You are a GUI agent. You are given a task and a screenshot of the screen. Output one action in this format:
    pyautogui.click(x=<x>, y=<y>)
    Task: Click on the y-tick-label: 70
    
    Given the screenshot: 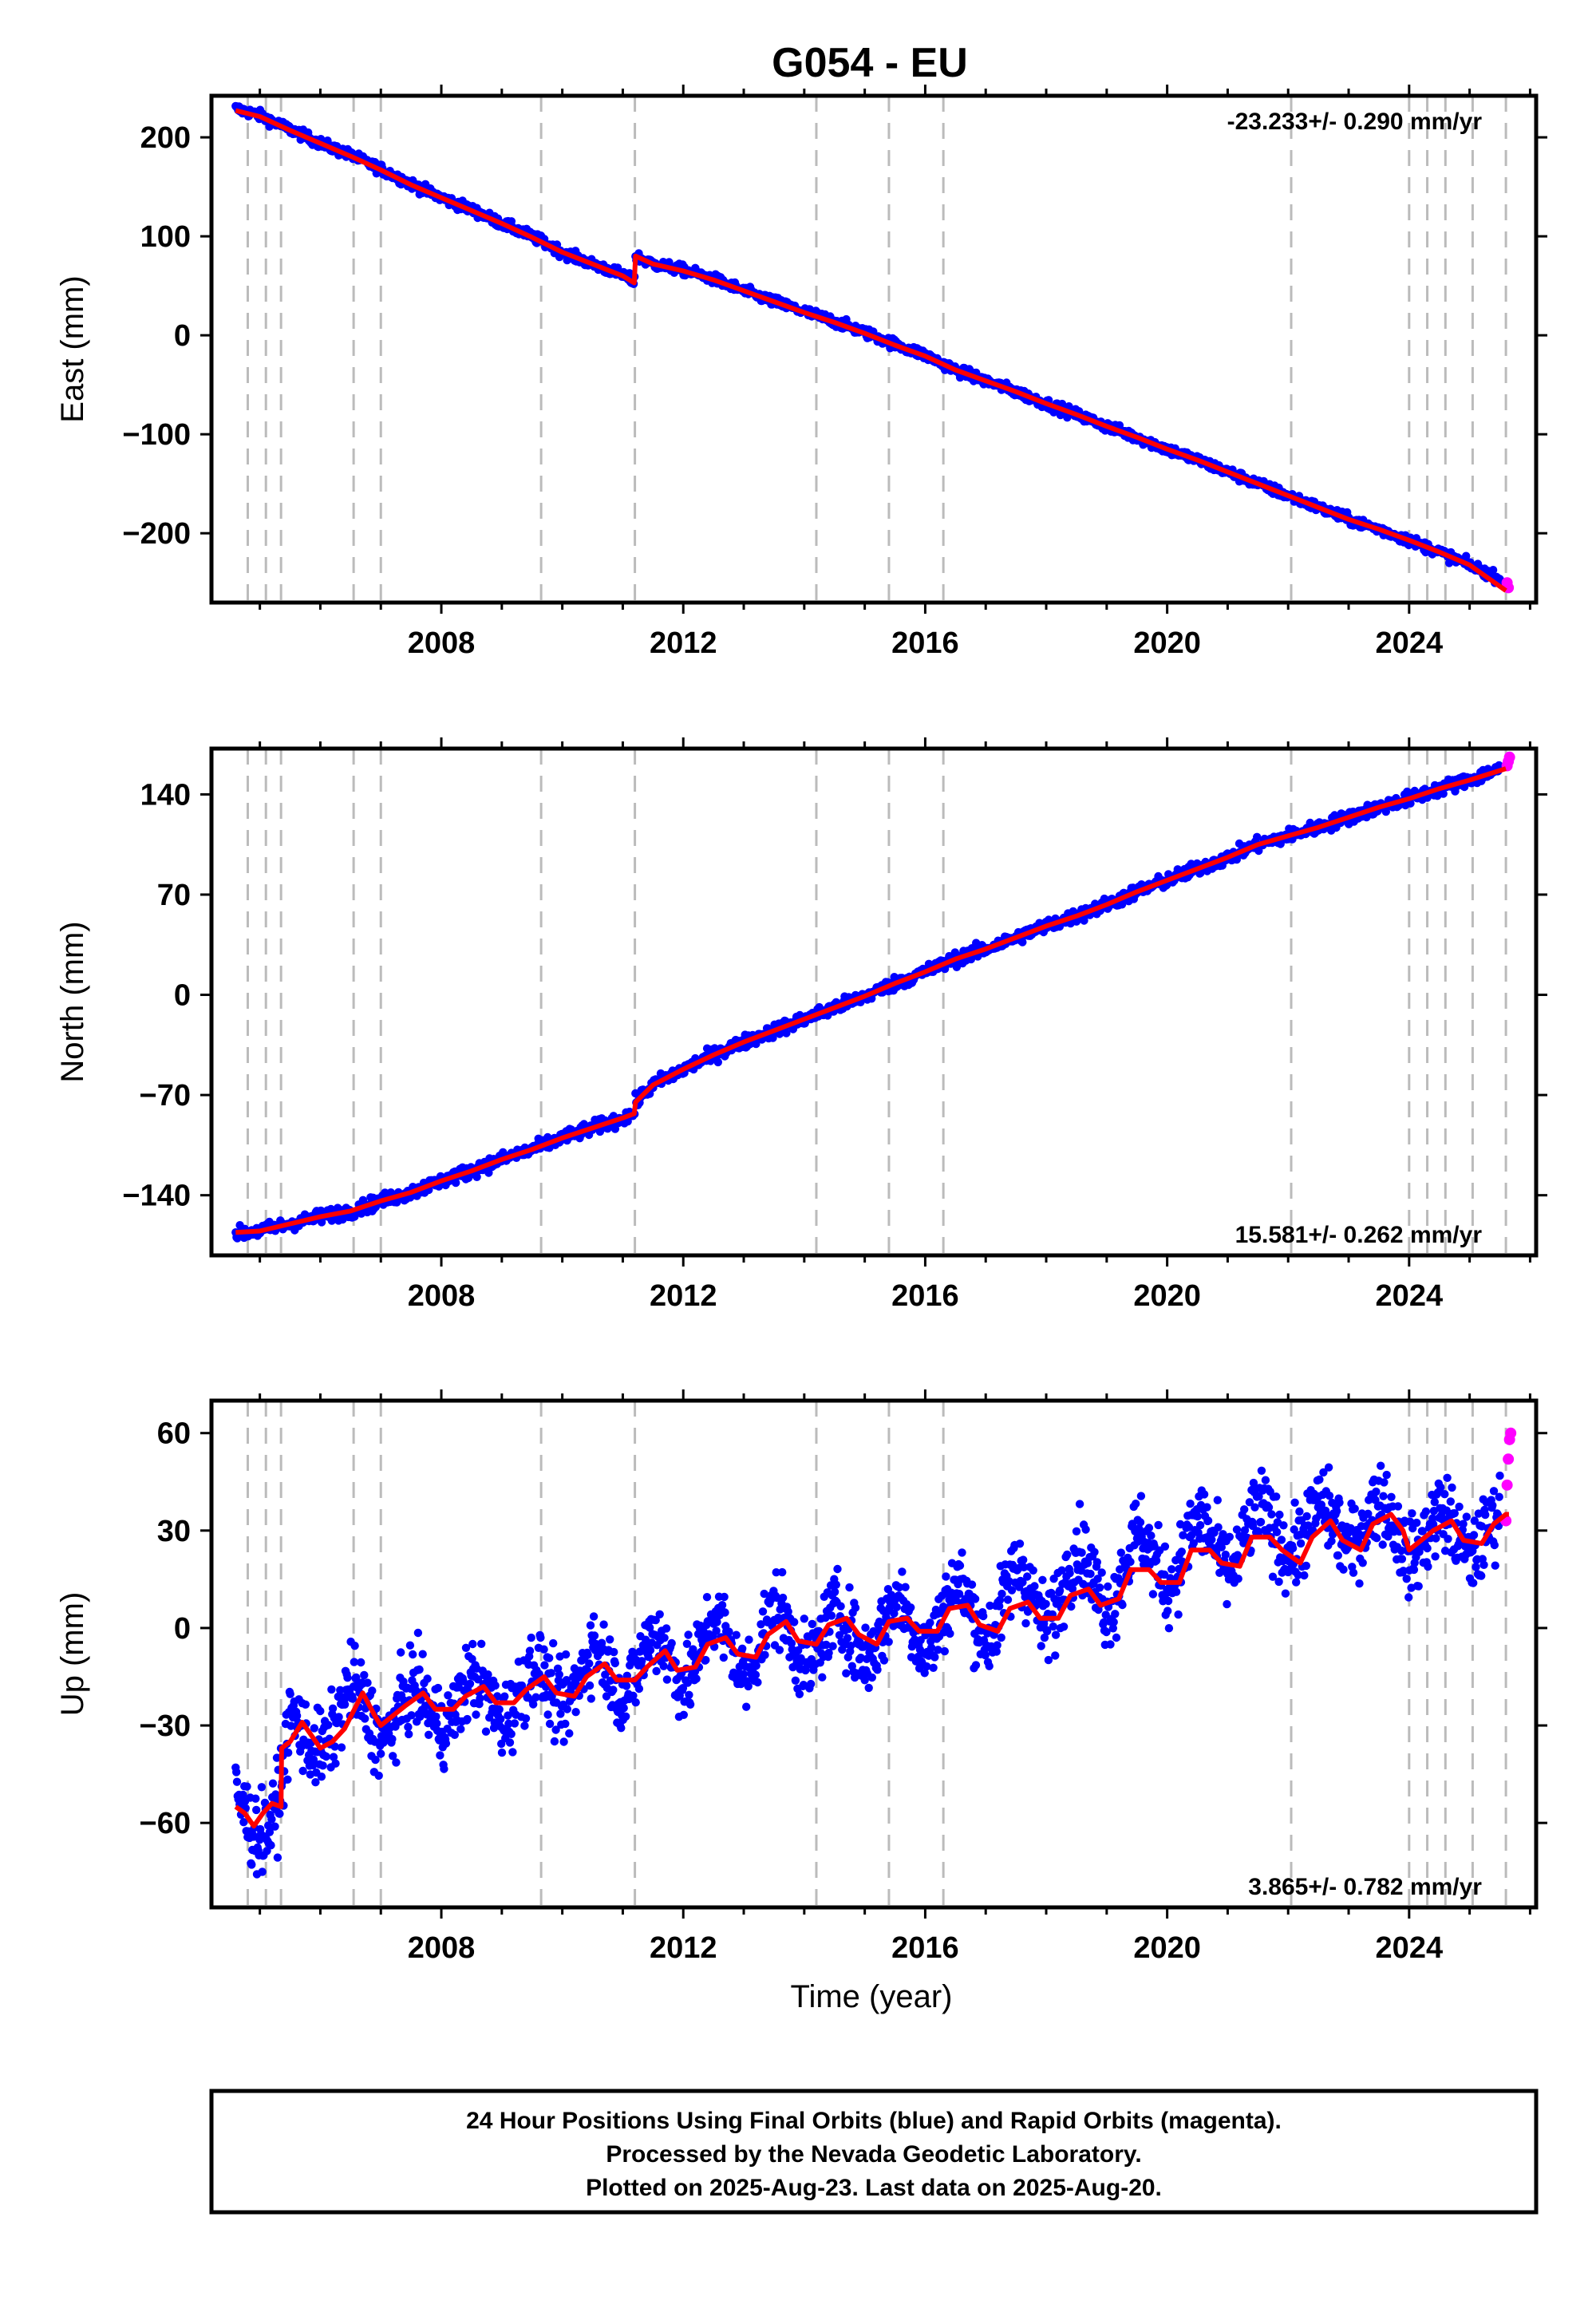 What is the action you would take?
    pyautogui.click(x=174, y=895)
    